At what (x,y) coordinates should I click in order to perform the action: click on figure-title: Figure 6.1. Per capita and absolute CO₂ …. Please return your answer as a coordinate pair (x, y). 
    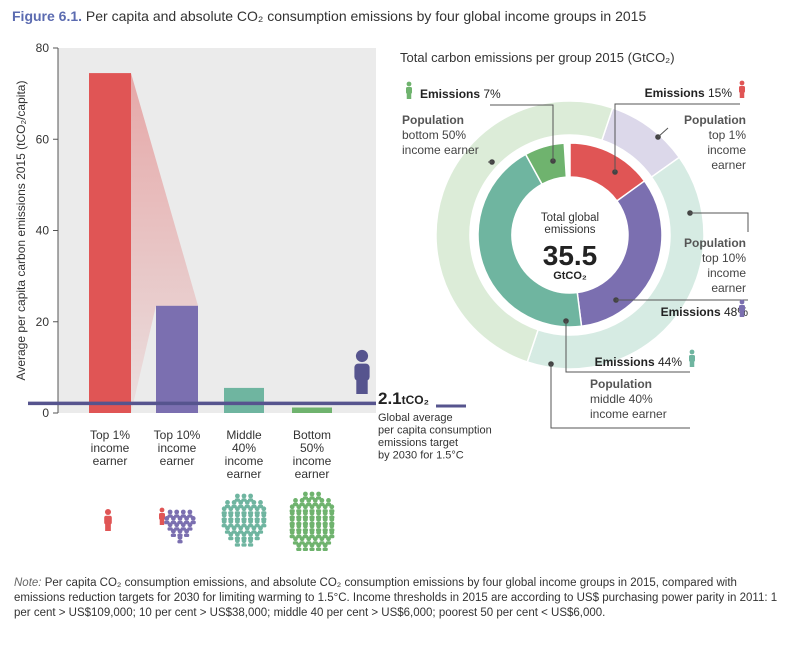
    Looking at the image, I should click on (329, 16).